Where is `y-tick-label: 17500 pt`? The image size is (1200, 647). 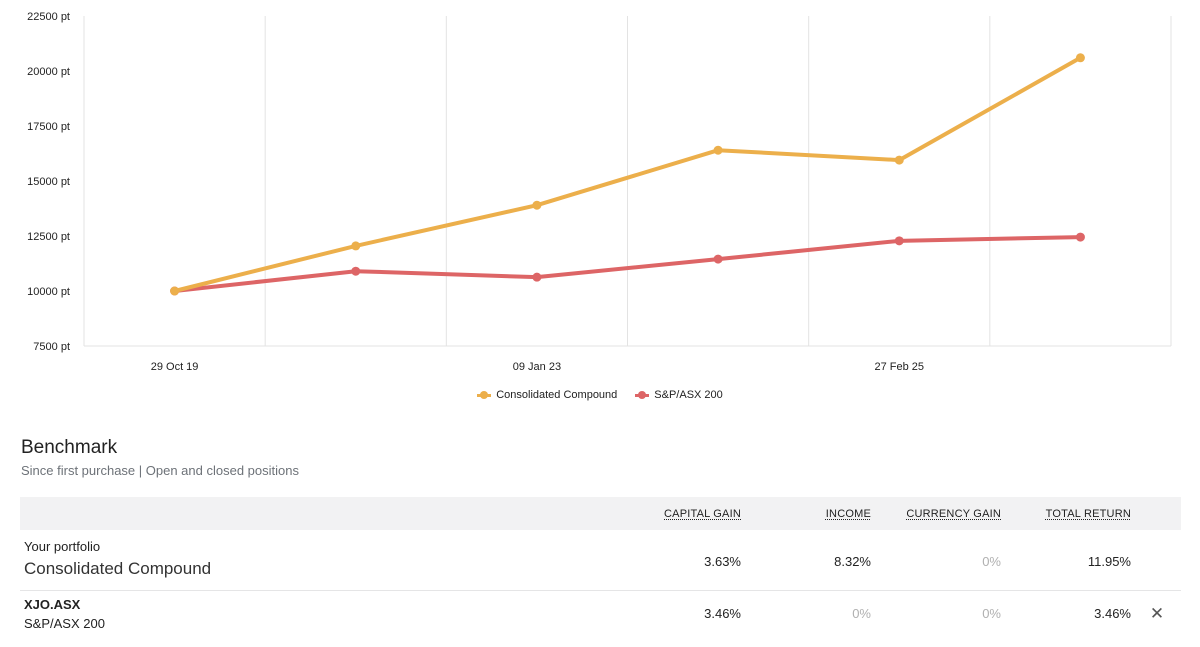
y-tick-label: 17500 pt is located at coordinates (48, 127).